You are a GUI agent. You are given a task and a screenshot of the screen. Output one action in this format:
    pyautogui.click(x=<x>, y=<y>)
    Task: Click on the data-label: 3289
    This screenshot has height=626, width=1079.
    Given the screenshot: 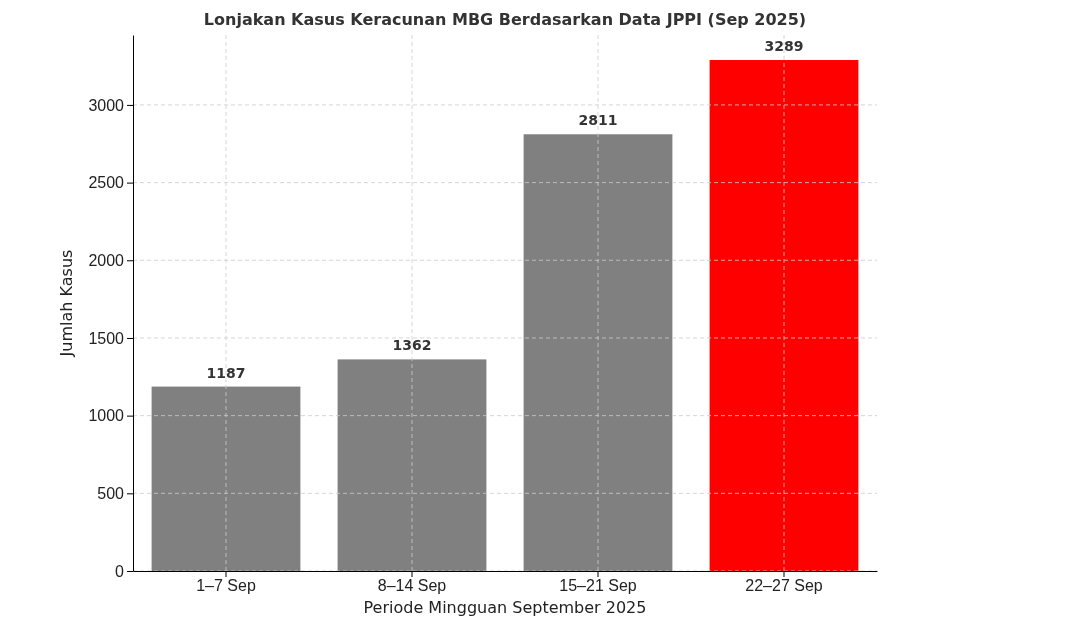 What is the action you would take?
    pyautogui.click(x=784, y=46)
    